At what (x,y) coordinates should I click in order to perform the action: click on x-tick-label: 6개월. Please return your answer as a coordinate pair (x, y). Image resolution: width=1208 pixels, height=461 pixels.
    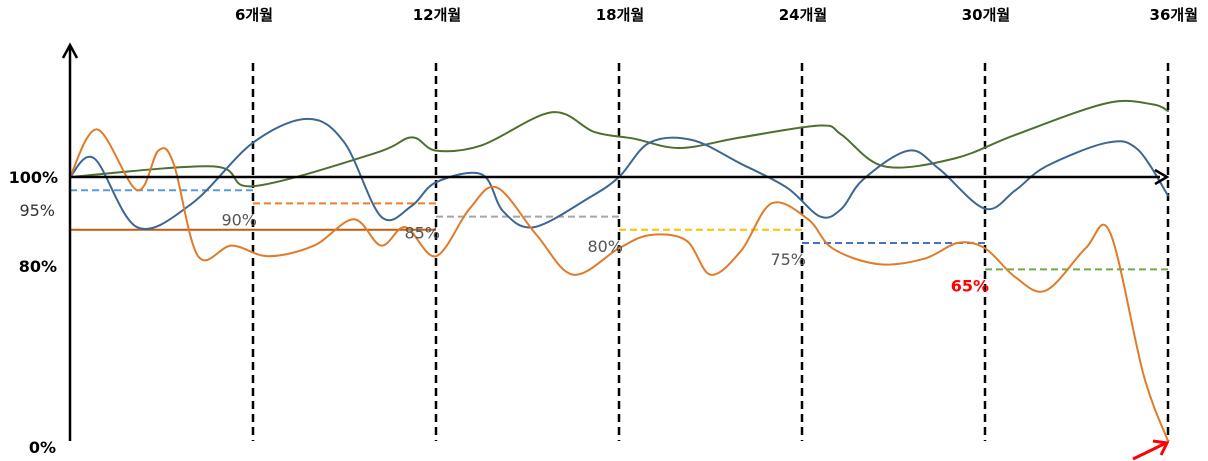
    Looking at the image, I should click on (254, 15).